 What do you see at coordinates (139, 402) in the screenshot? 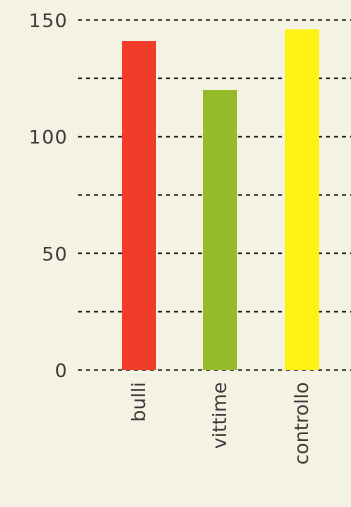
I see `category-label-bulli: bulli` at bounding box center [139, 402].